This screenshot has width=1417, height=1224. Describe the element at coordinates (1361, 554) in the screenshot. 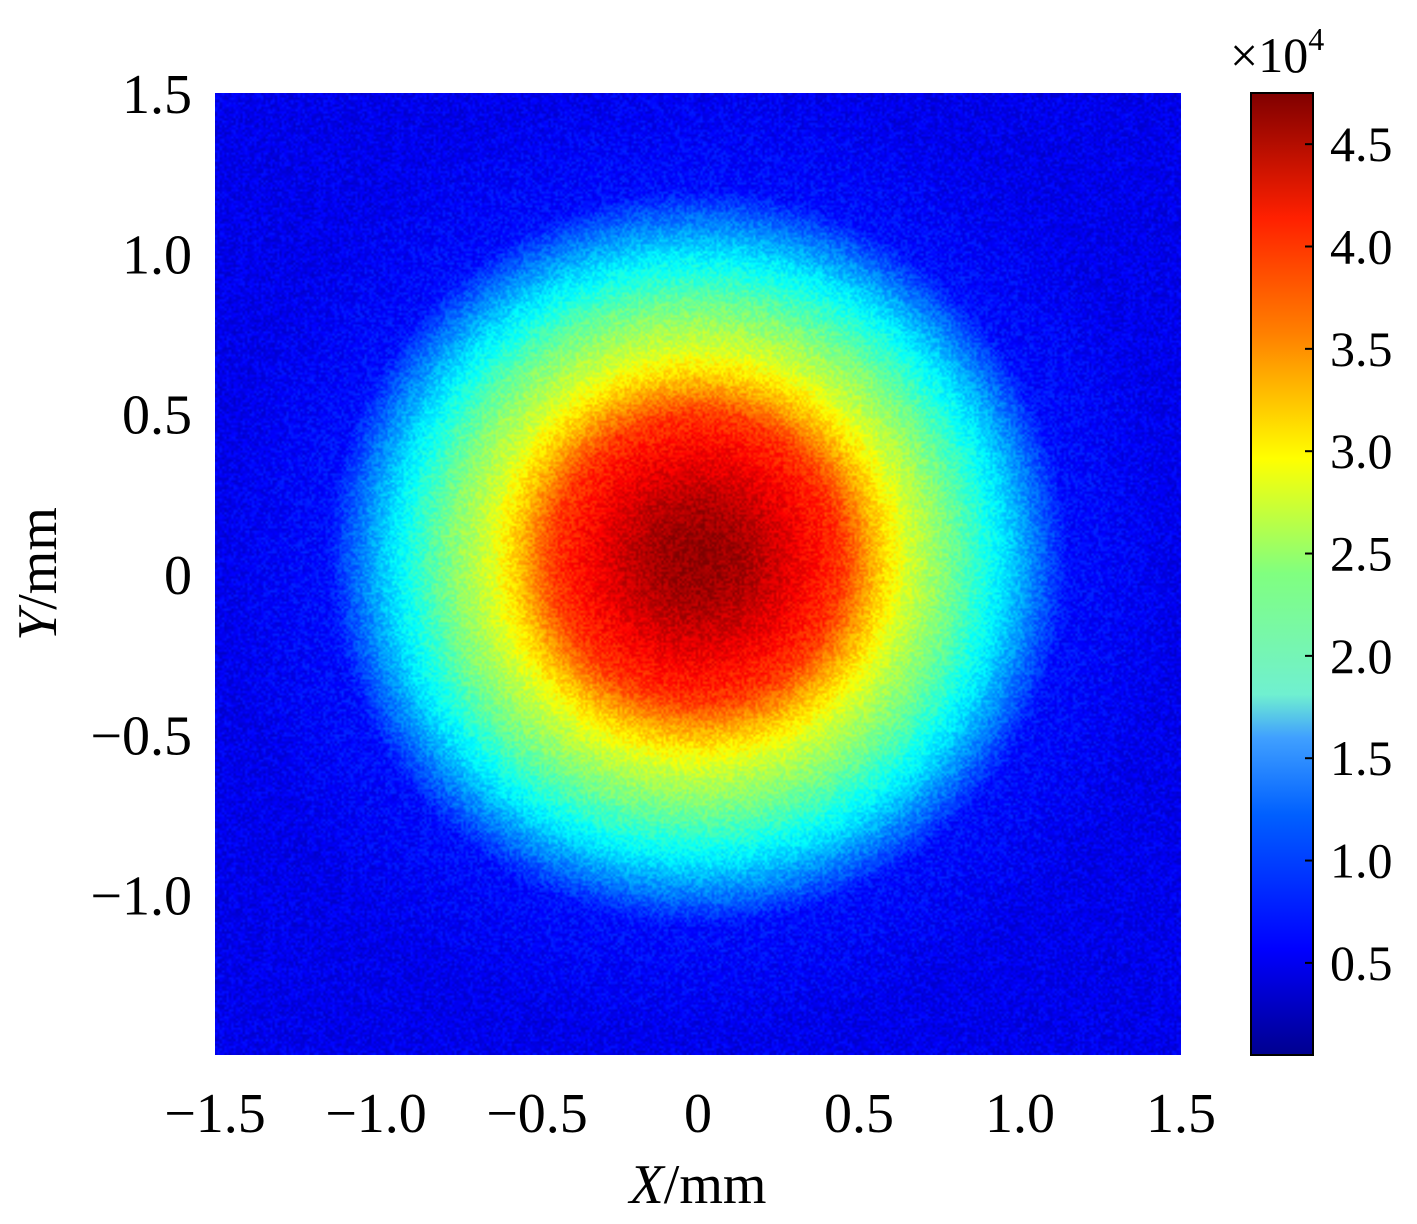

I see `colorbar-tick-label: 2.5` at that location.